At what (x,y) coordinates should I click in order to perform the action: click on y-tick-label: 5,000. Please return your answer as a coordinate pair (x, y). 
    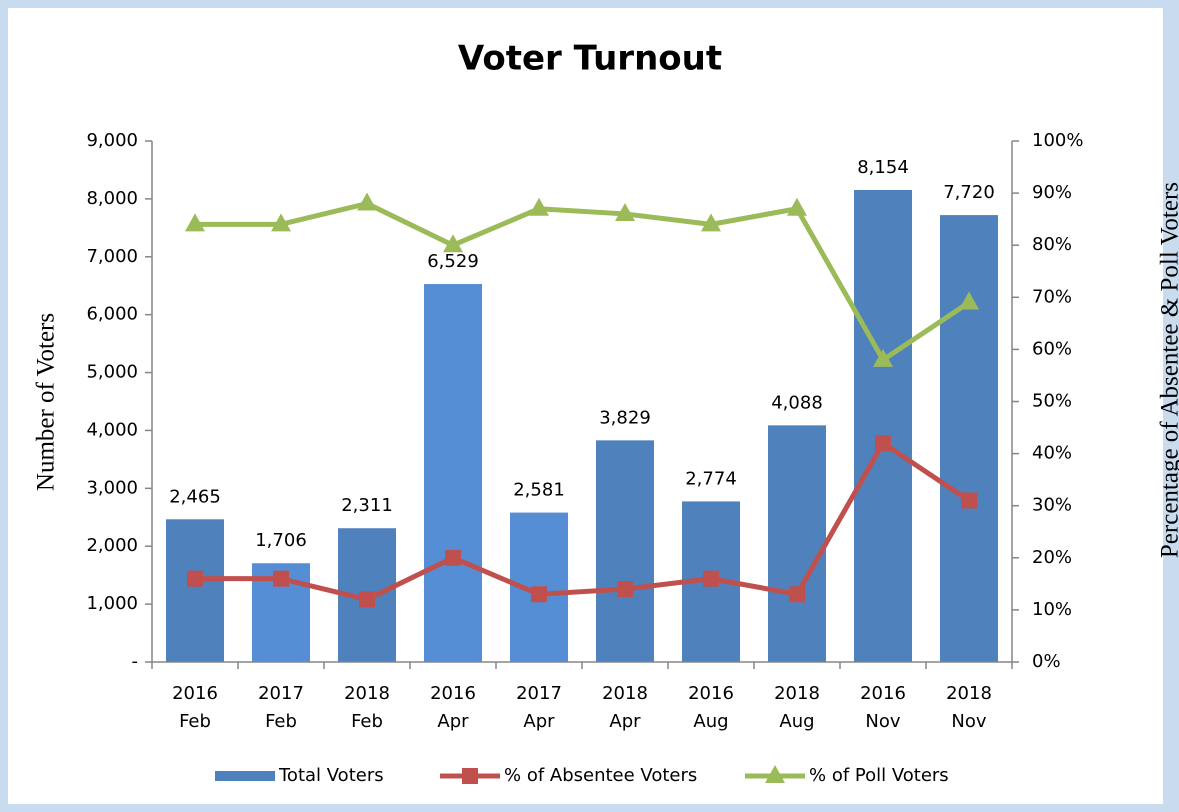
    Looking at the image, I should click on (112, 372).